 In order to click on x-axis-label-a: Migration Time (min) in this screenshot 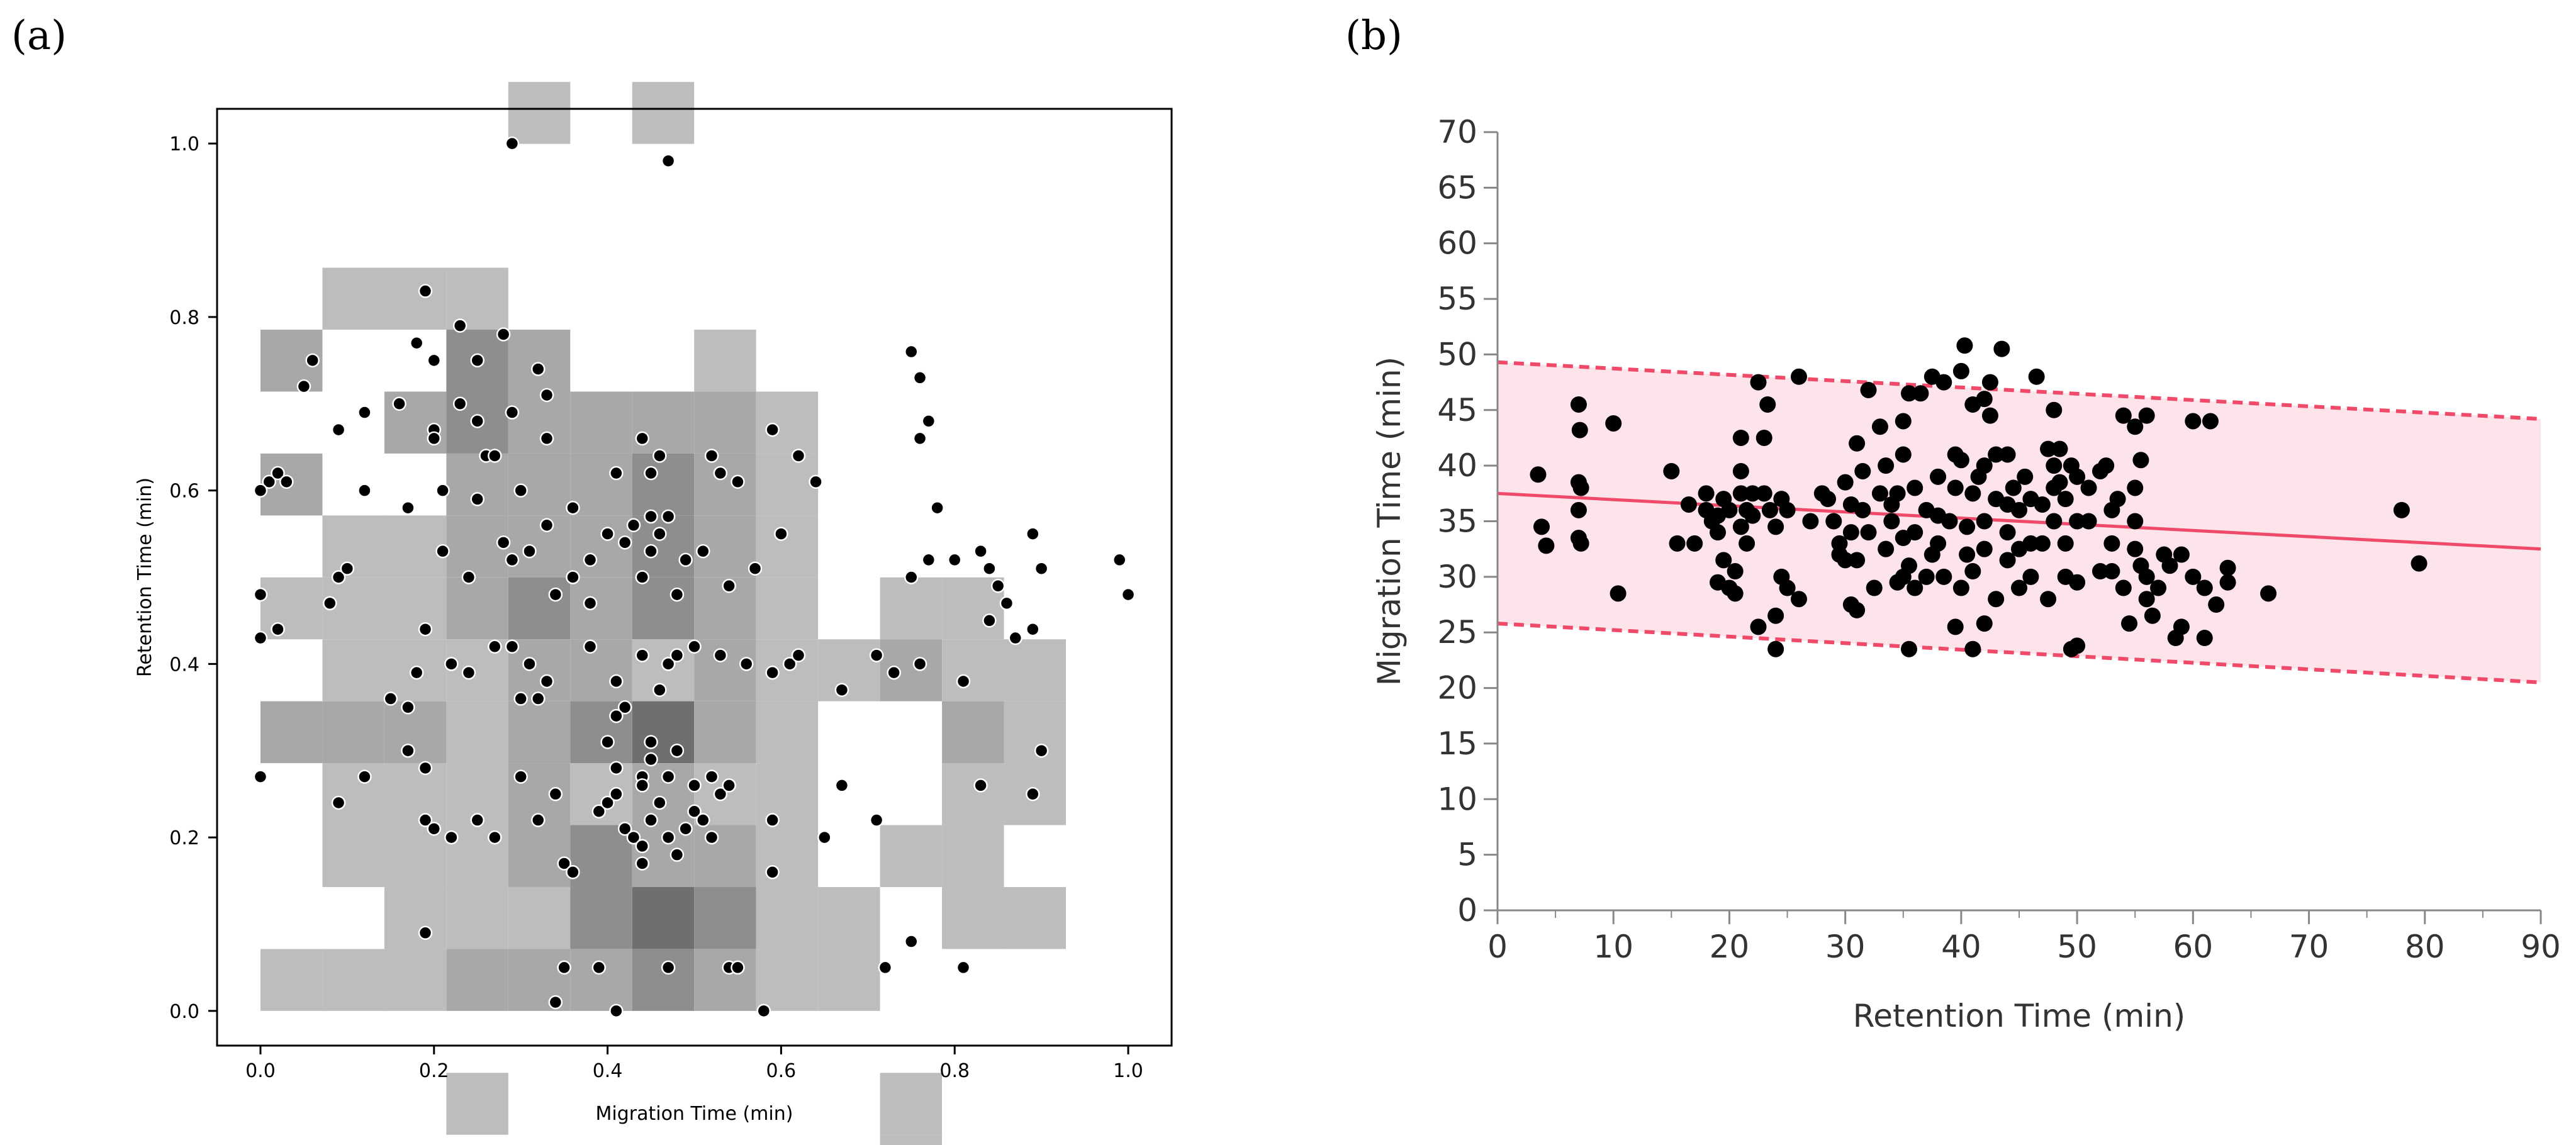, I will do `click(694, 1114)`.